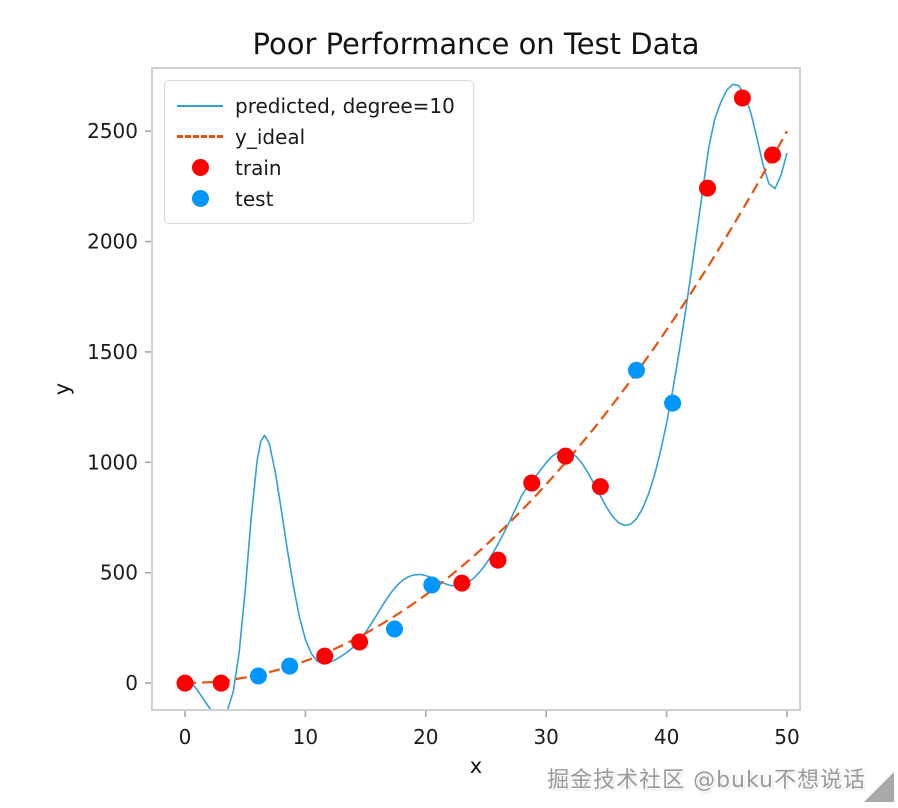 This screenshot has height=808, width=898. I want to click on test-marker-swatch-icon, so click(200, 198).